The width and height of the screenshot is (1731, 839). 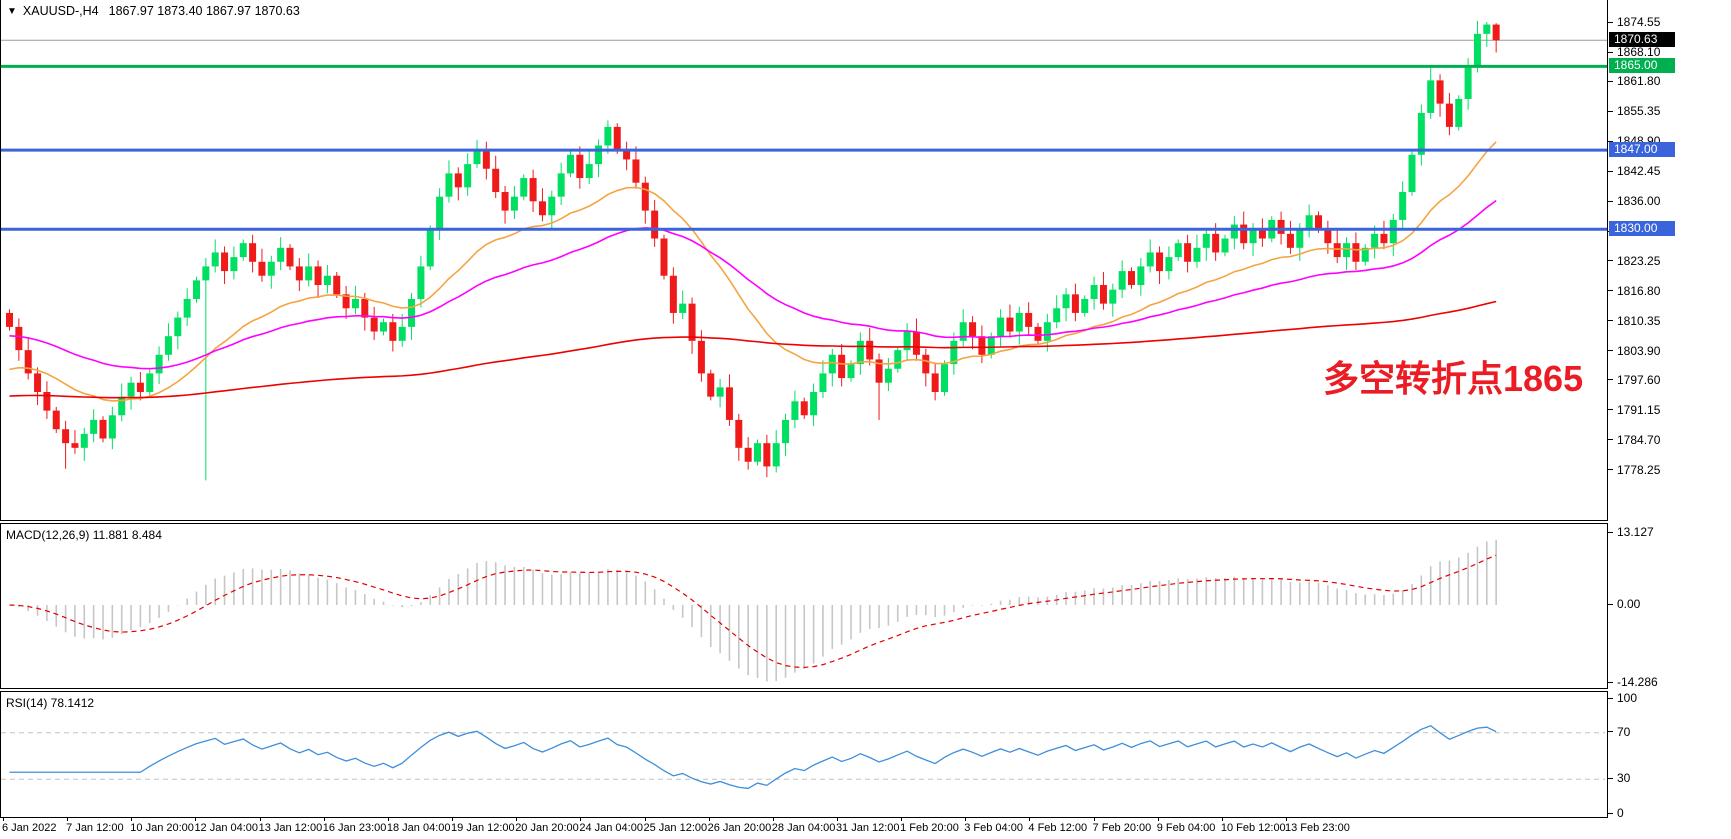 I want to click on current-price-badge: 1870.63, so click(x=1642, y=40).